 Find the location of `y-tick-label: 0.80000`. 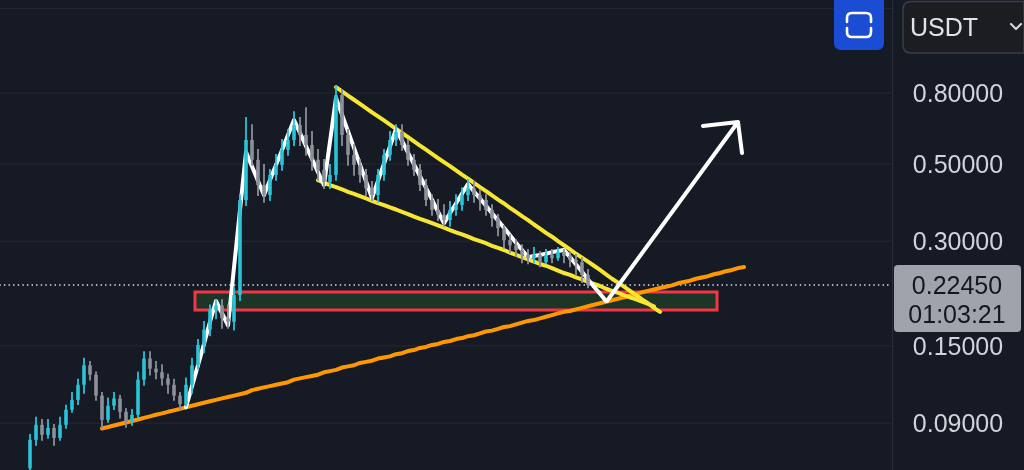

y-tick-label: 0.80000 is located at coordinates (958, 93).